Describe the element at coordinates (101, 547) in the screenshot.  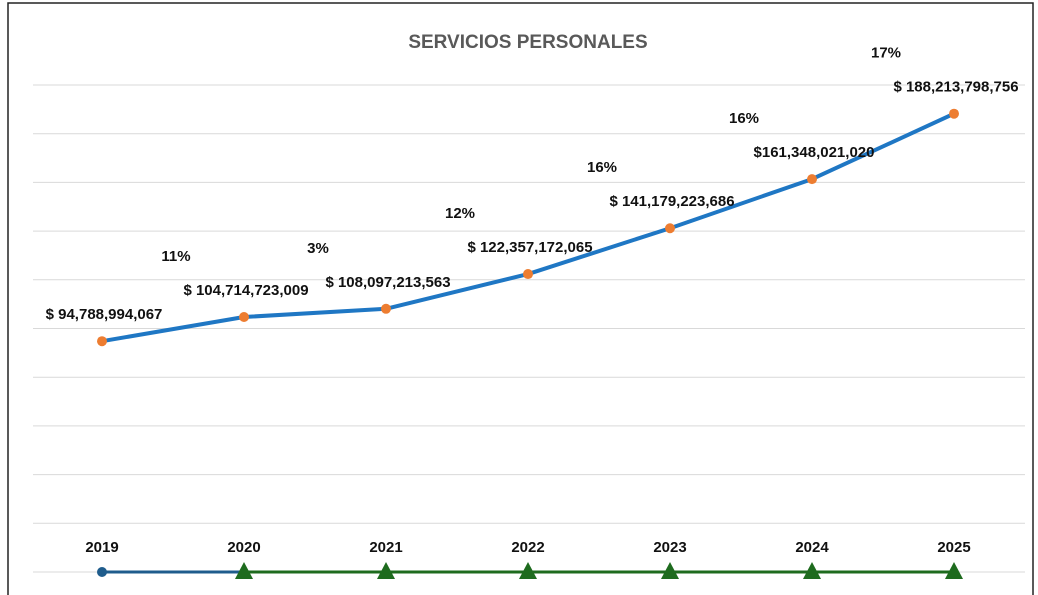
I see `x-tick-label: 2019` at that location.